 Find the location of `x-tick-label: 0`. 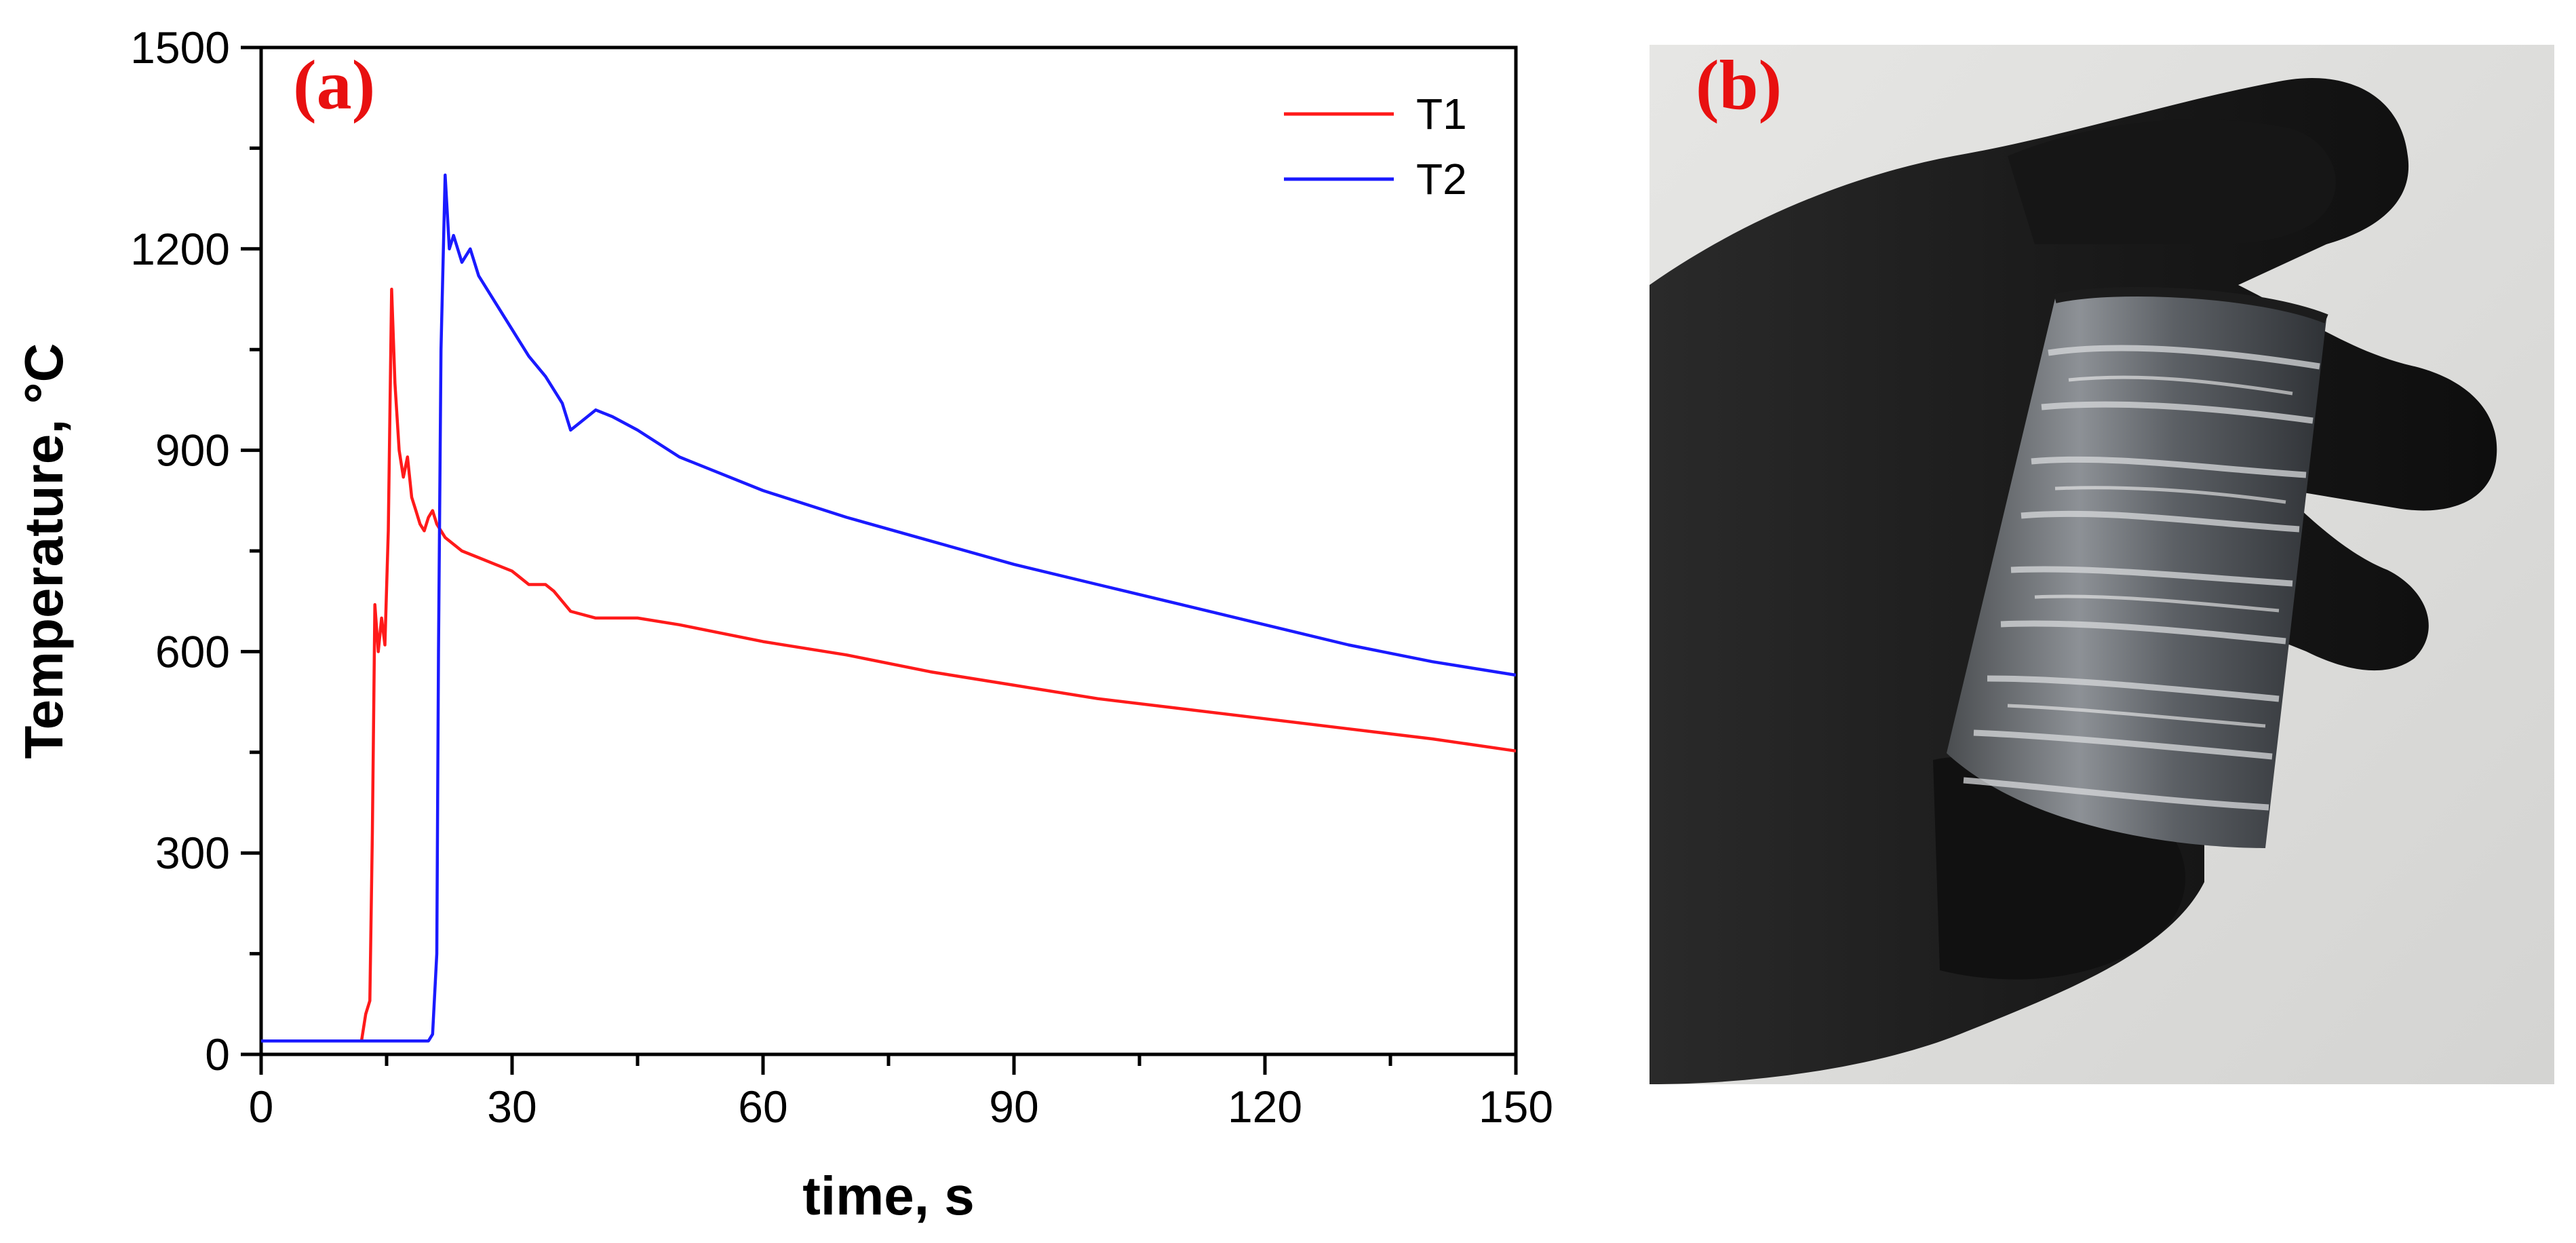

x-tick-label: 0 is located at coordinates (261, 1107).